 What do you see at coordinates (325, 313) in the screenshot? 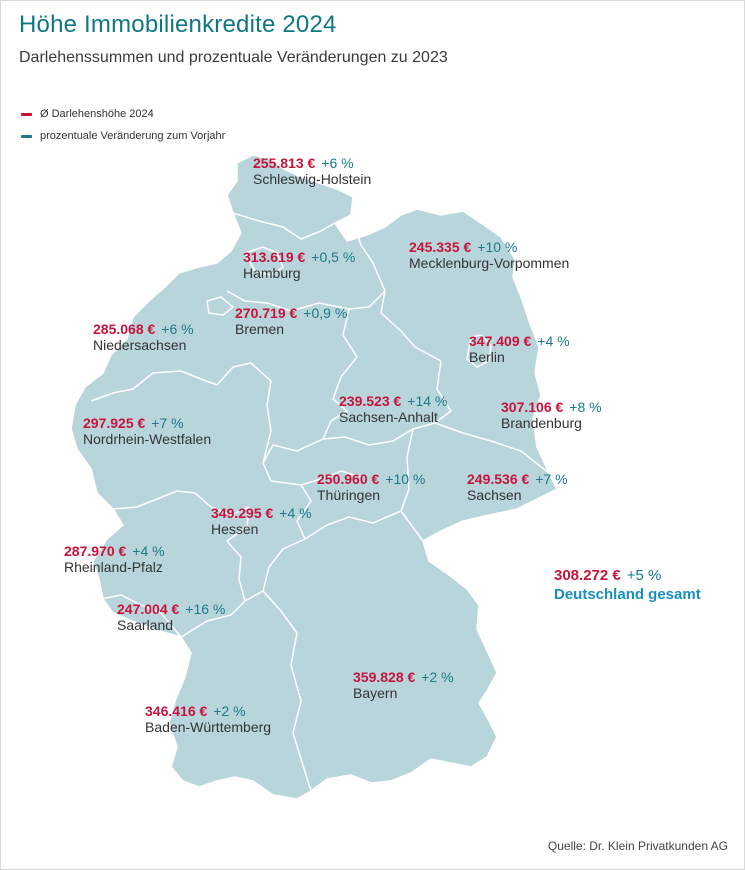
I see `state-change: +0,9 %` at bounding box center [325, 313].